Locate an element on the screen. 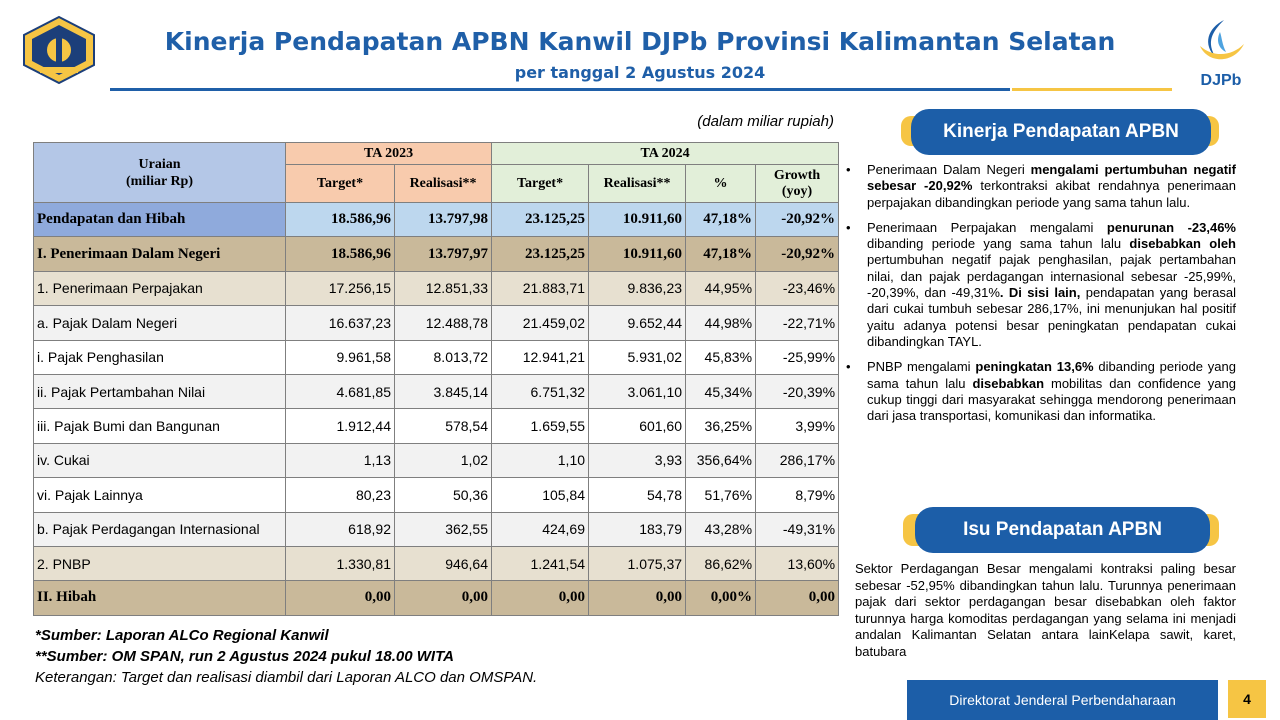  cell-realisasi-2023: 946,64 is located at coordinates (443, 563).